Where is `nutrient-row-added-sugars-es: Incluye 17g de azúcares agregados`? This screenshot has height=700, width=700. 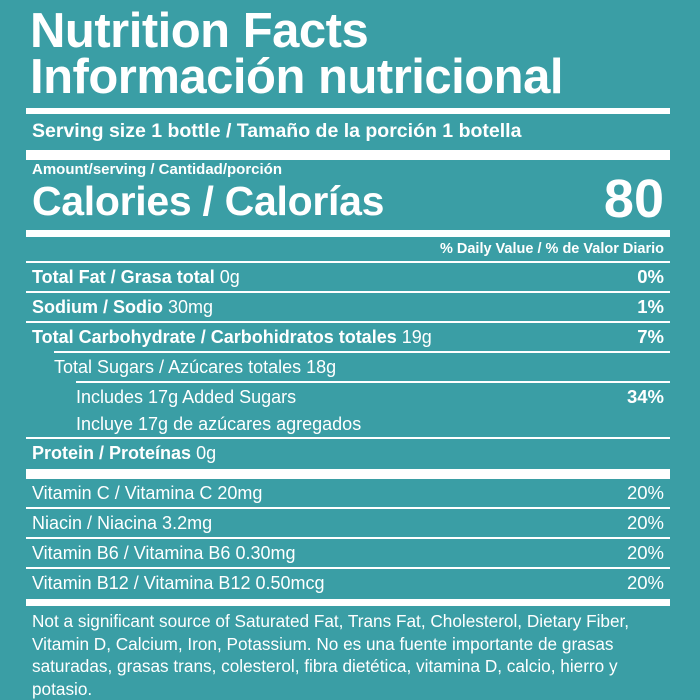
nutrient-row-added-sugars-es: Incluye 17g de azúcares agregados is located at coordinates (348, 424).